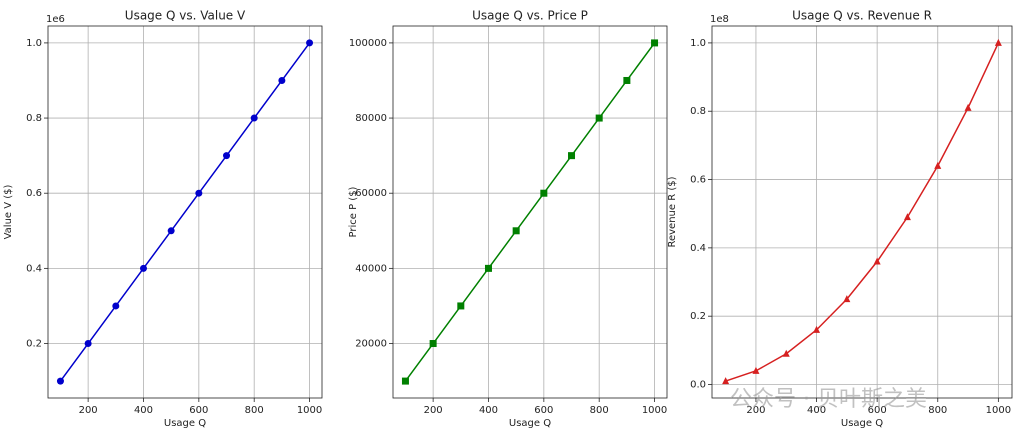 Image resolution: width=1024 pixels, height=438 pixels. What do you see at coordinates (371, 193) in the screenshot?
I see `y-tick-label: 60000` at bounding box center [371, 193].